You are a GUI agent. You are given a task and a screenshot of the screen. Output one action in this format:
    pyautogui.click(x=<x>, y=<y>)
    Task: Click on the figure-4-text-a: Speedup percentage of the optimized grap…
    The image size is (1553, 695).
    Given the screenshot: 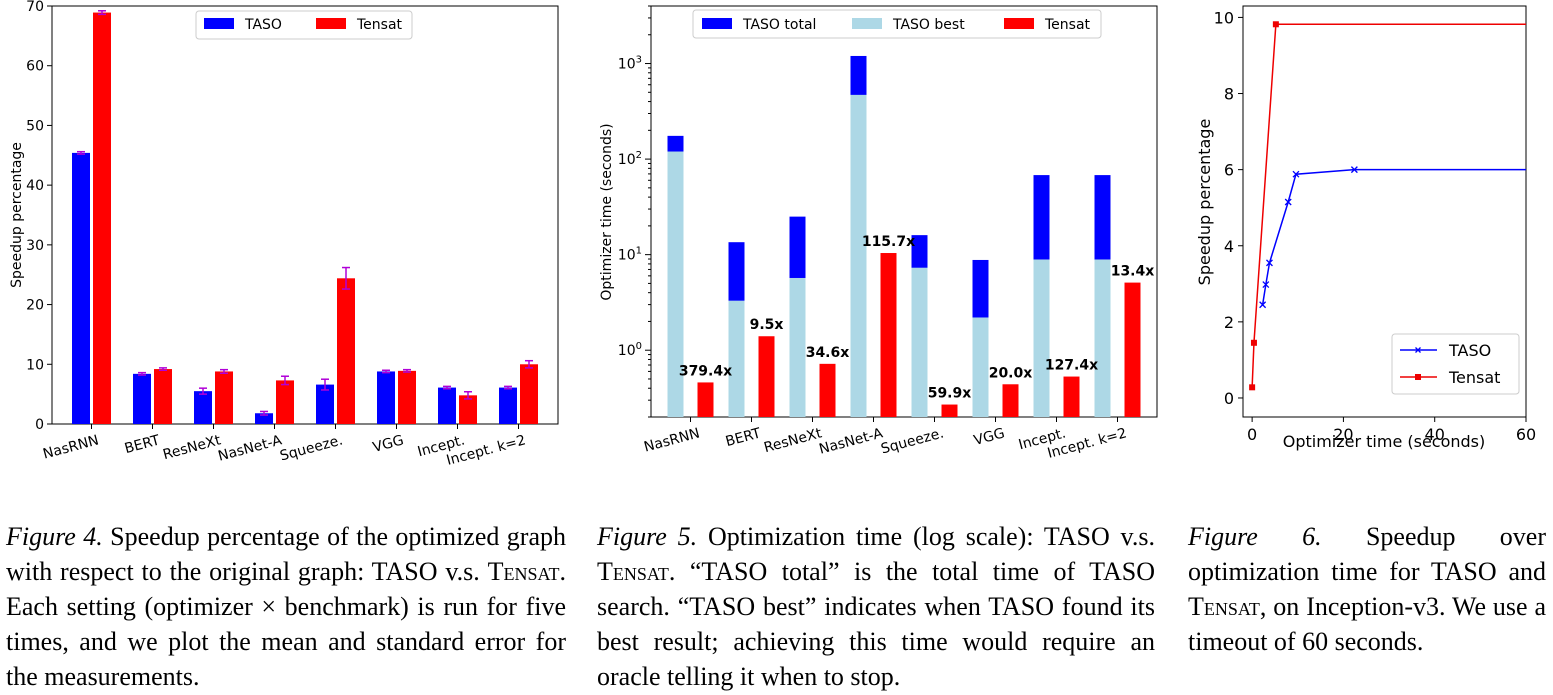 What is the action you would take?
    pyautogui.click(x=286, y=554)
    